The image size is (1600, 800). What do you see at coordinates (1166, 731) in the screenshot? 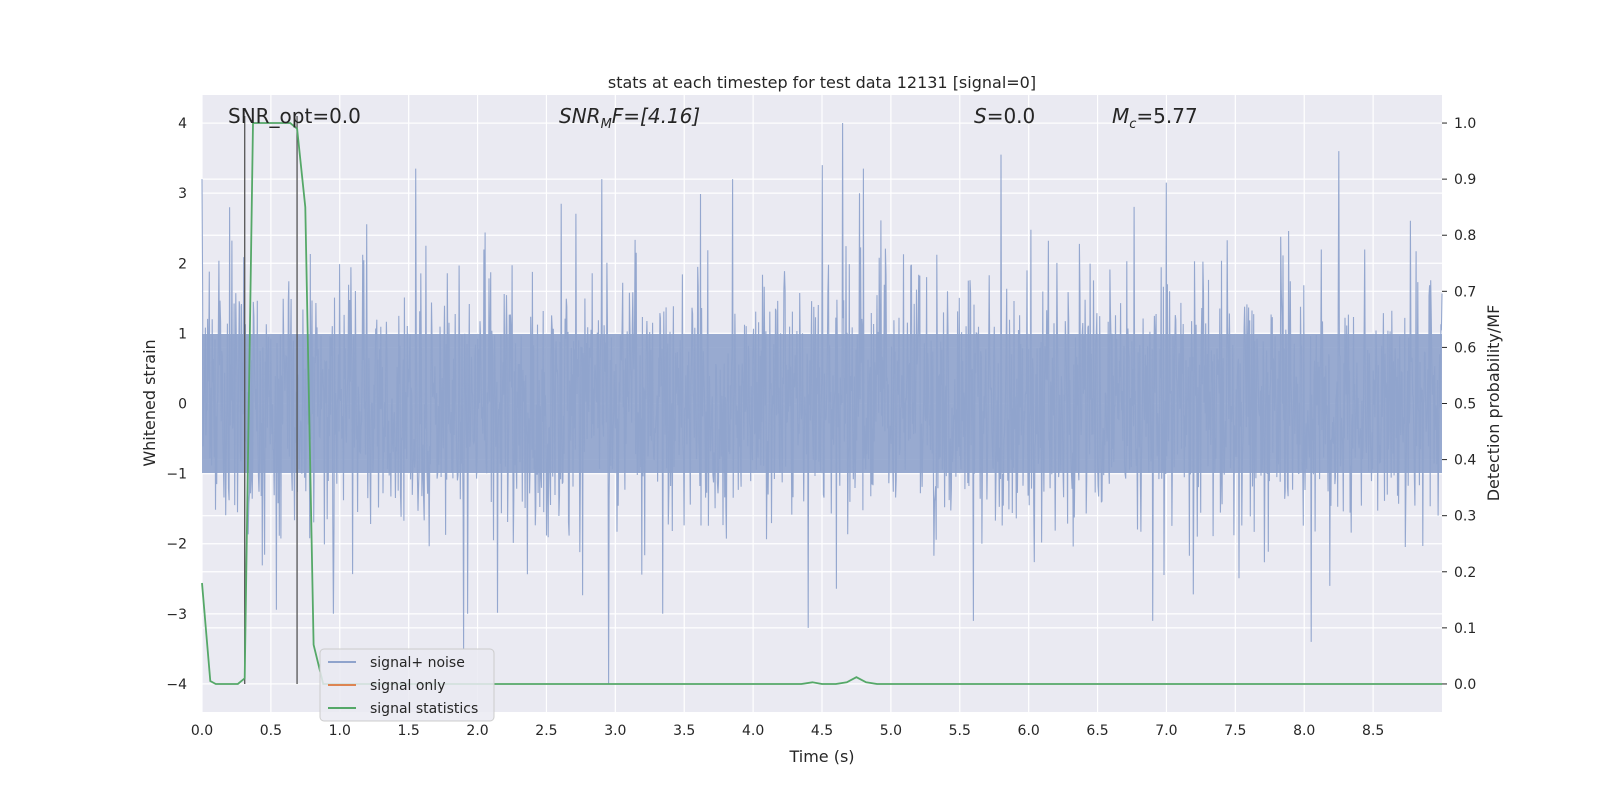
I see `x-tick-label: 7.0` at bounding box center [1166, 731].